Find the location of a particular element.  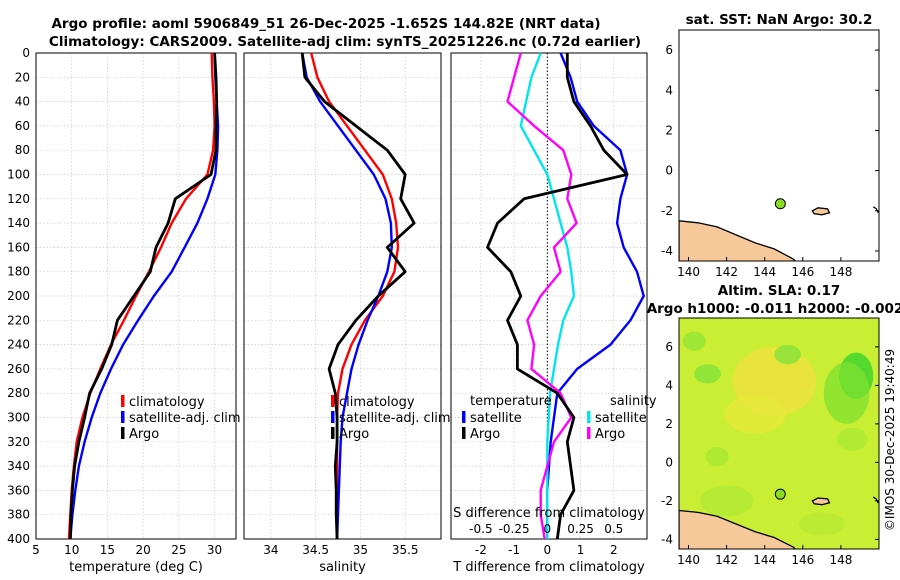

depth-tick-label: 360 is located at coordinates (18, 490).